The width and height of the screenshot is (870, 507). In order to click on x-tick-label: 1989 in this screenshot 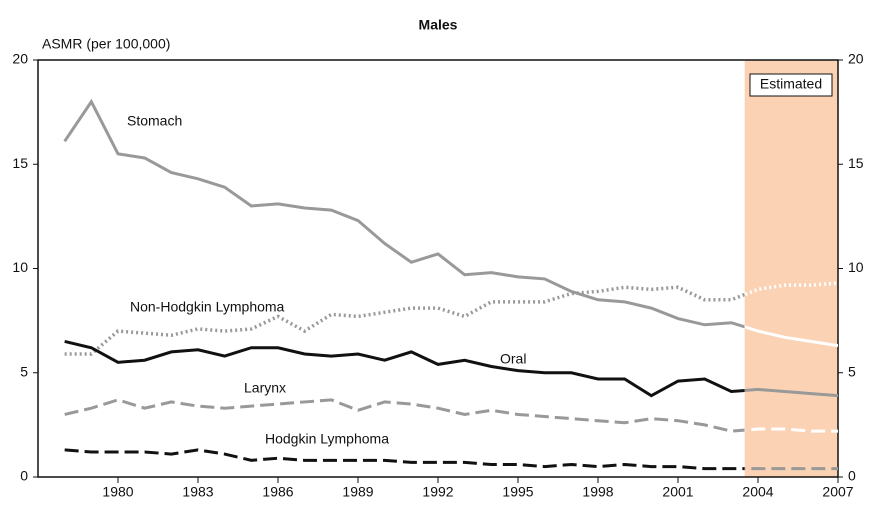, I will do `click(357, 492)`.